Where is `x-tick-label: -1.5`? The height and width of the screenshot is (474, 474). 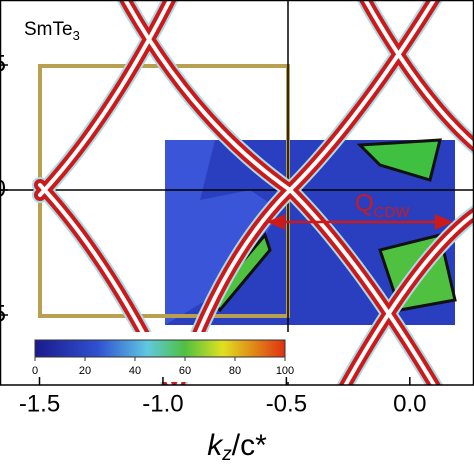 x-tick-label: -1.5 is located at coordinates (39, 403).